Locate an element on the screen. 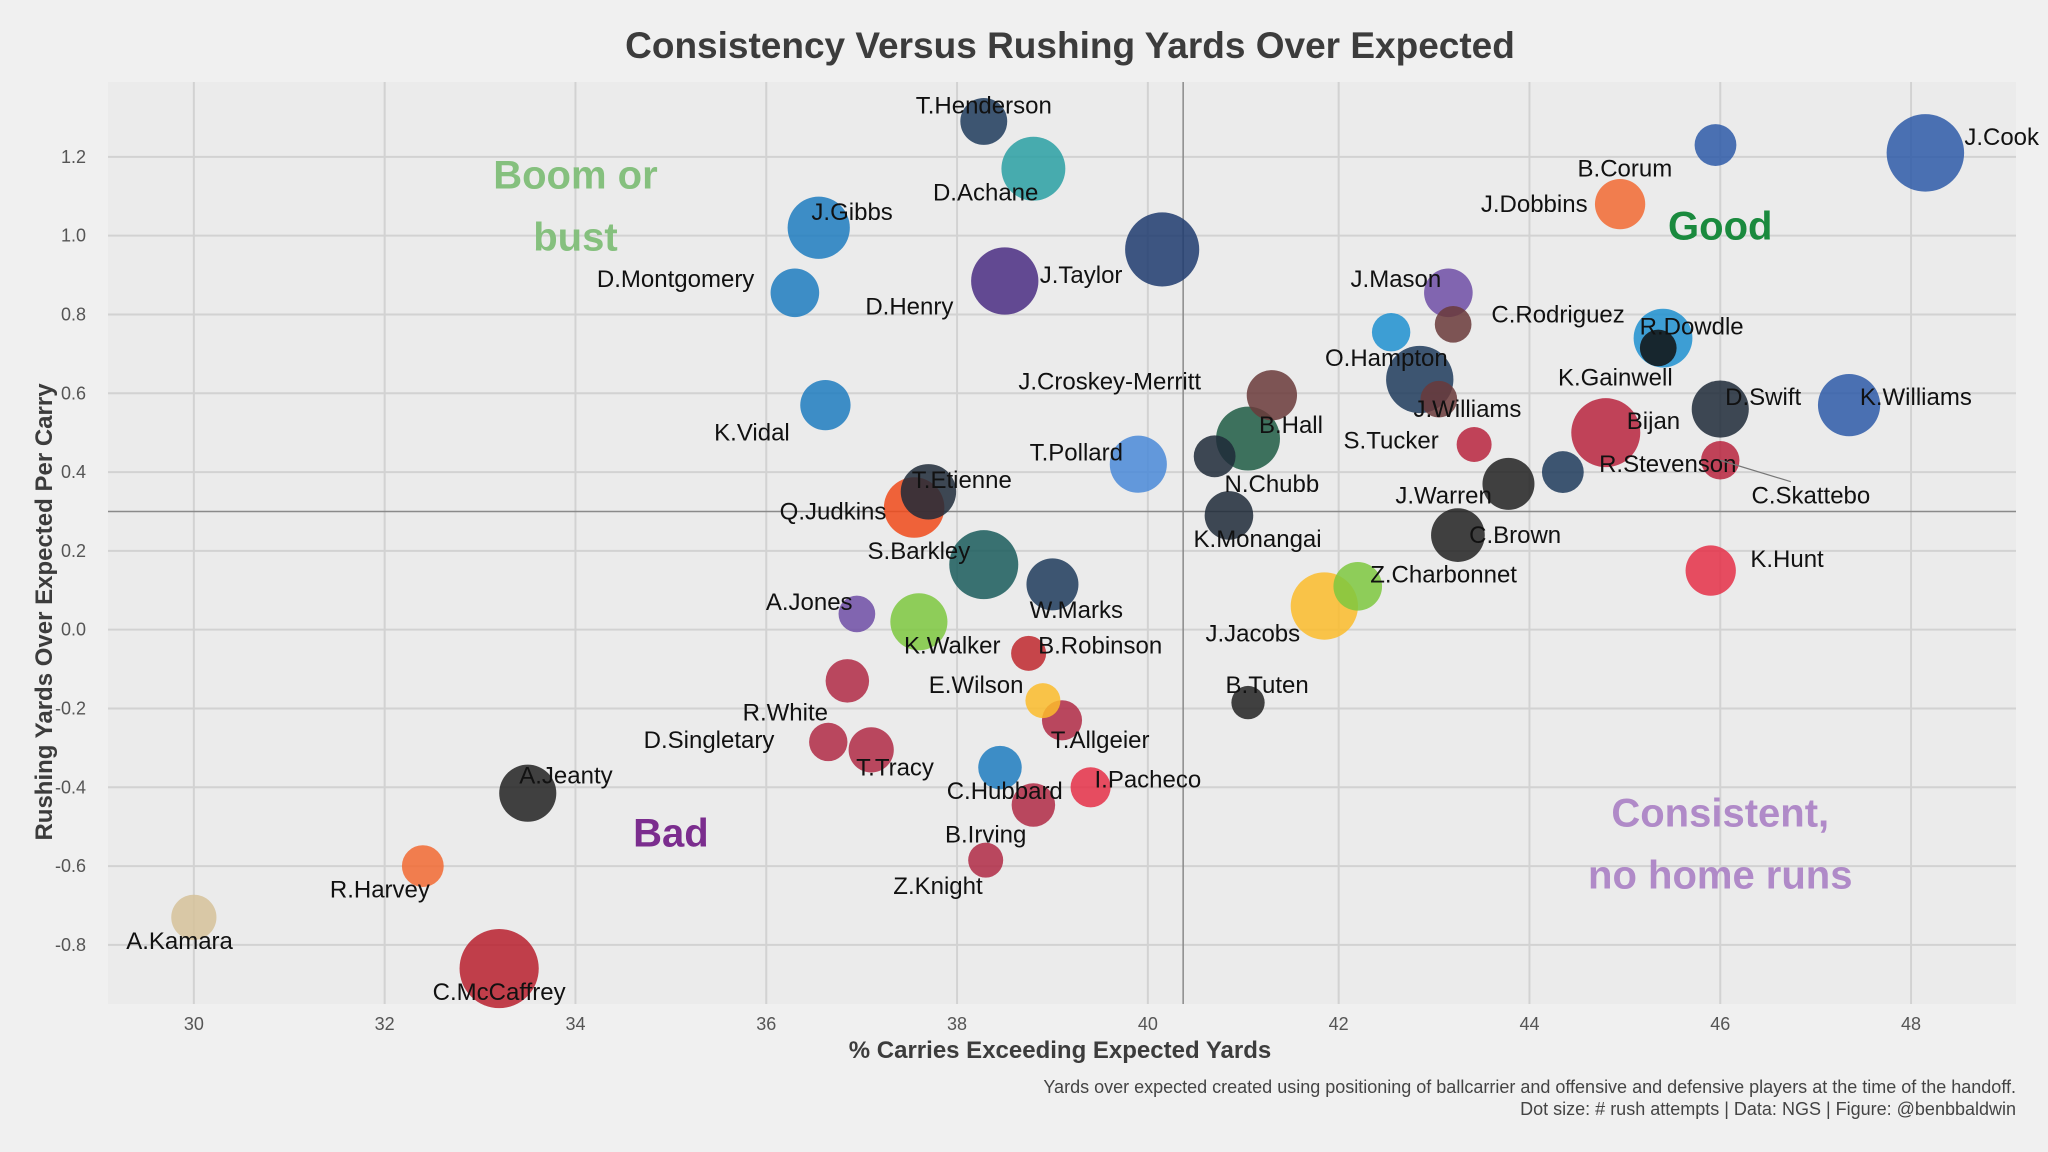  x-tick-labels: 30 32 34 36 38 40 42 44 46 48 is located at coordinates (1052, 1024).